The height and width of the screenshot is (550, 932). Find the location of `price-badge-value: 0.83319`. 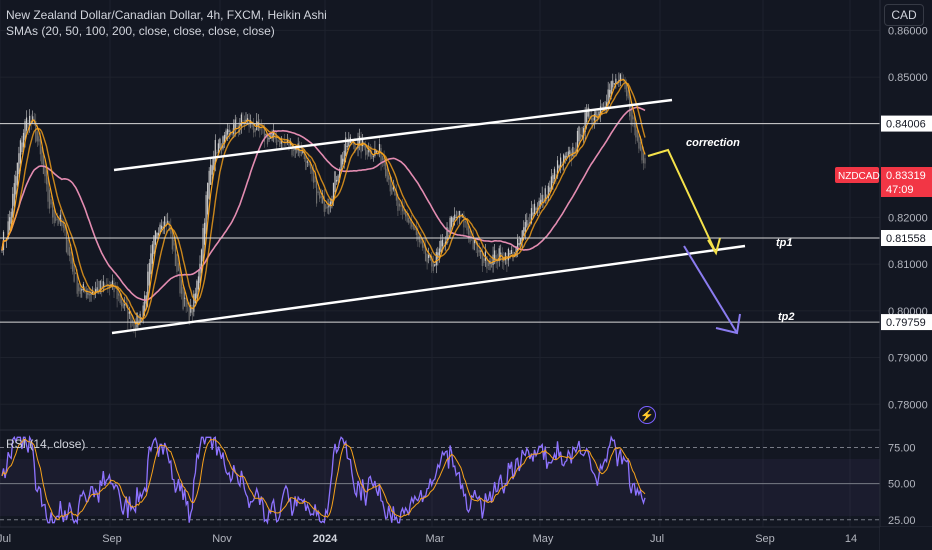

price-badge-value: 0.83319 is located at coordinates (906, 176).